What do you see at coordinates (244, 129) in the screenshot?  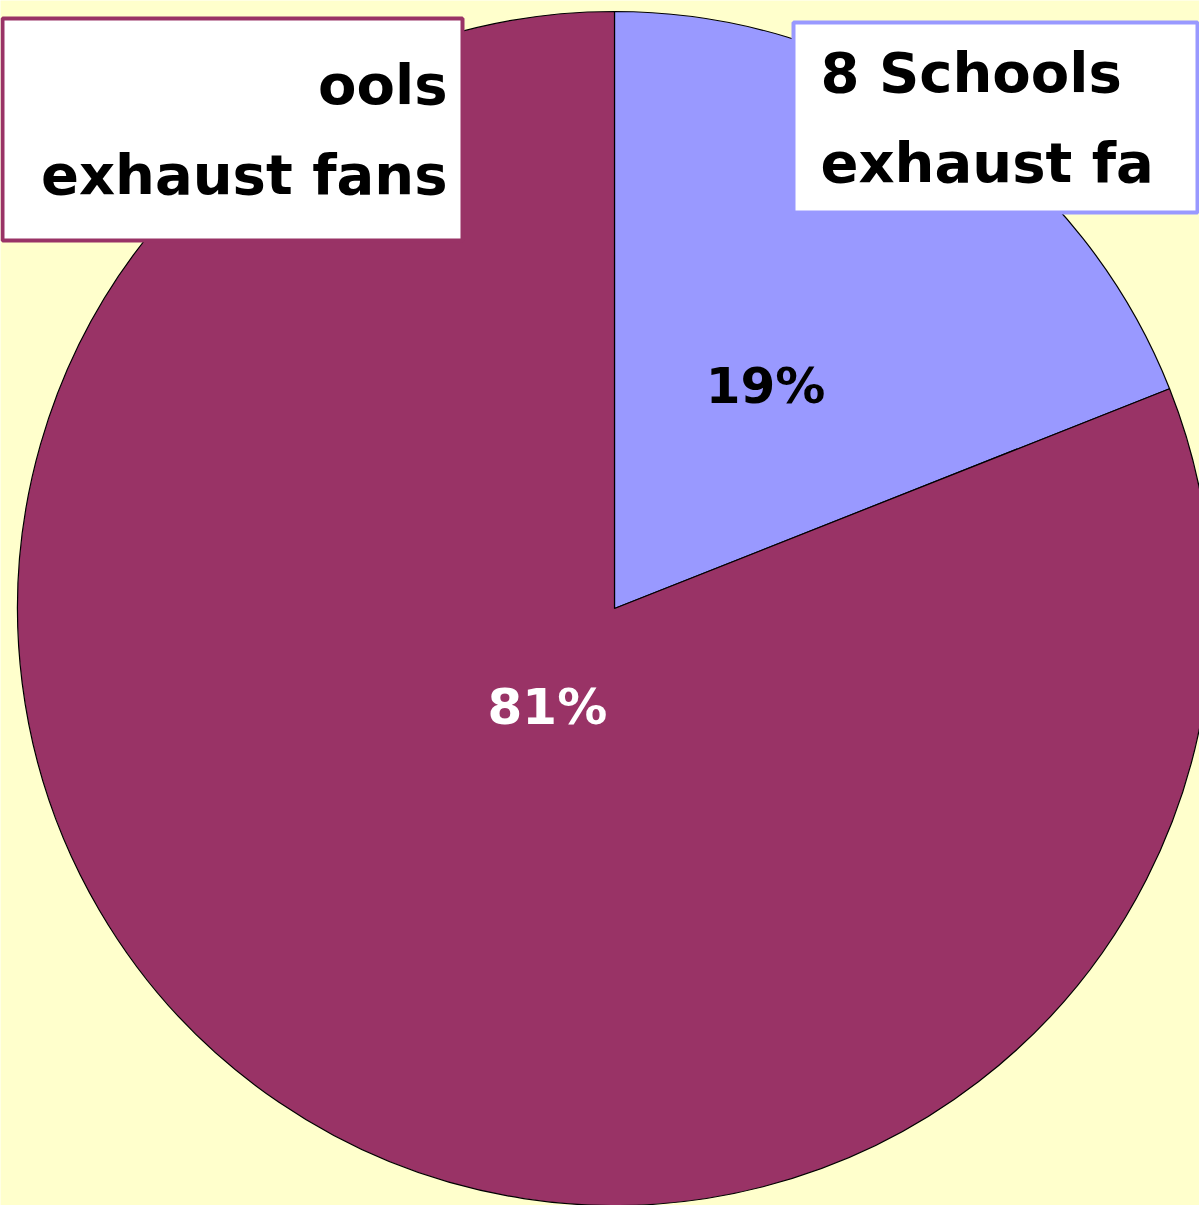 I see `slice-label: ools exhaust fans` at bounding box center [244, 129].